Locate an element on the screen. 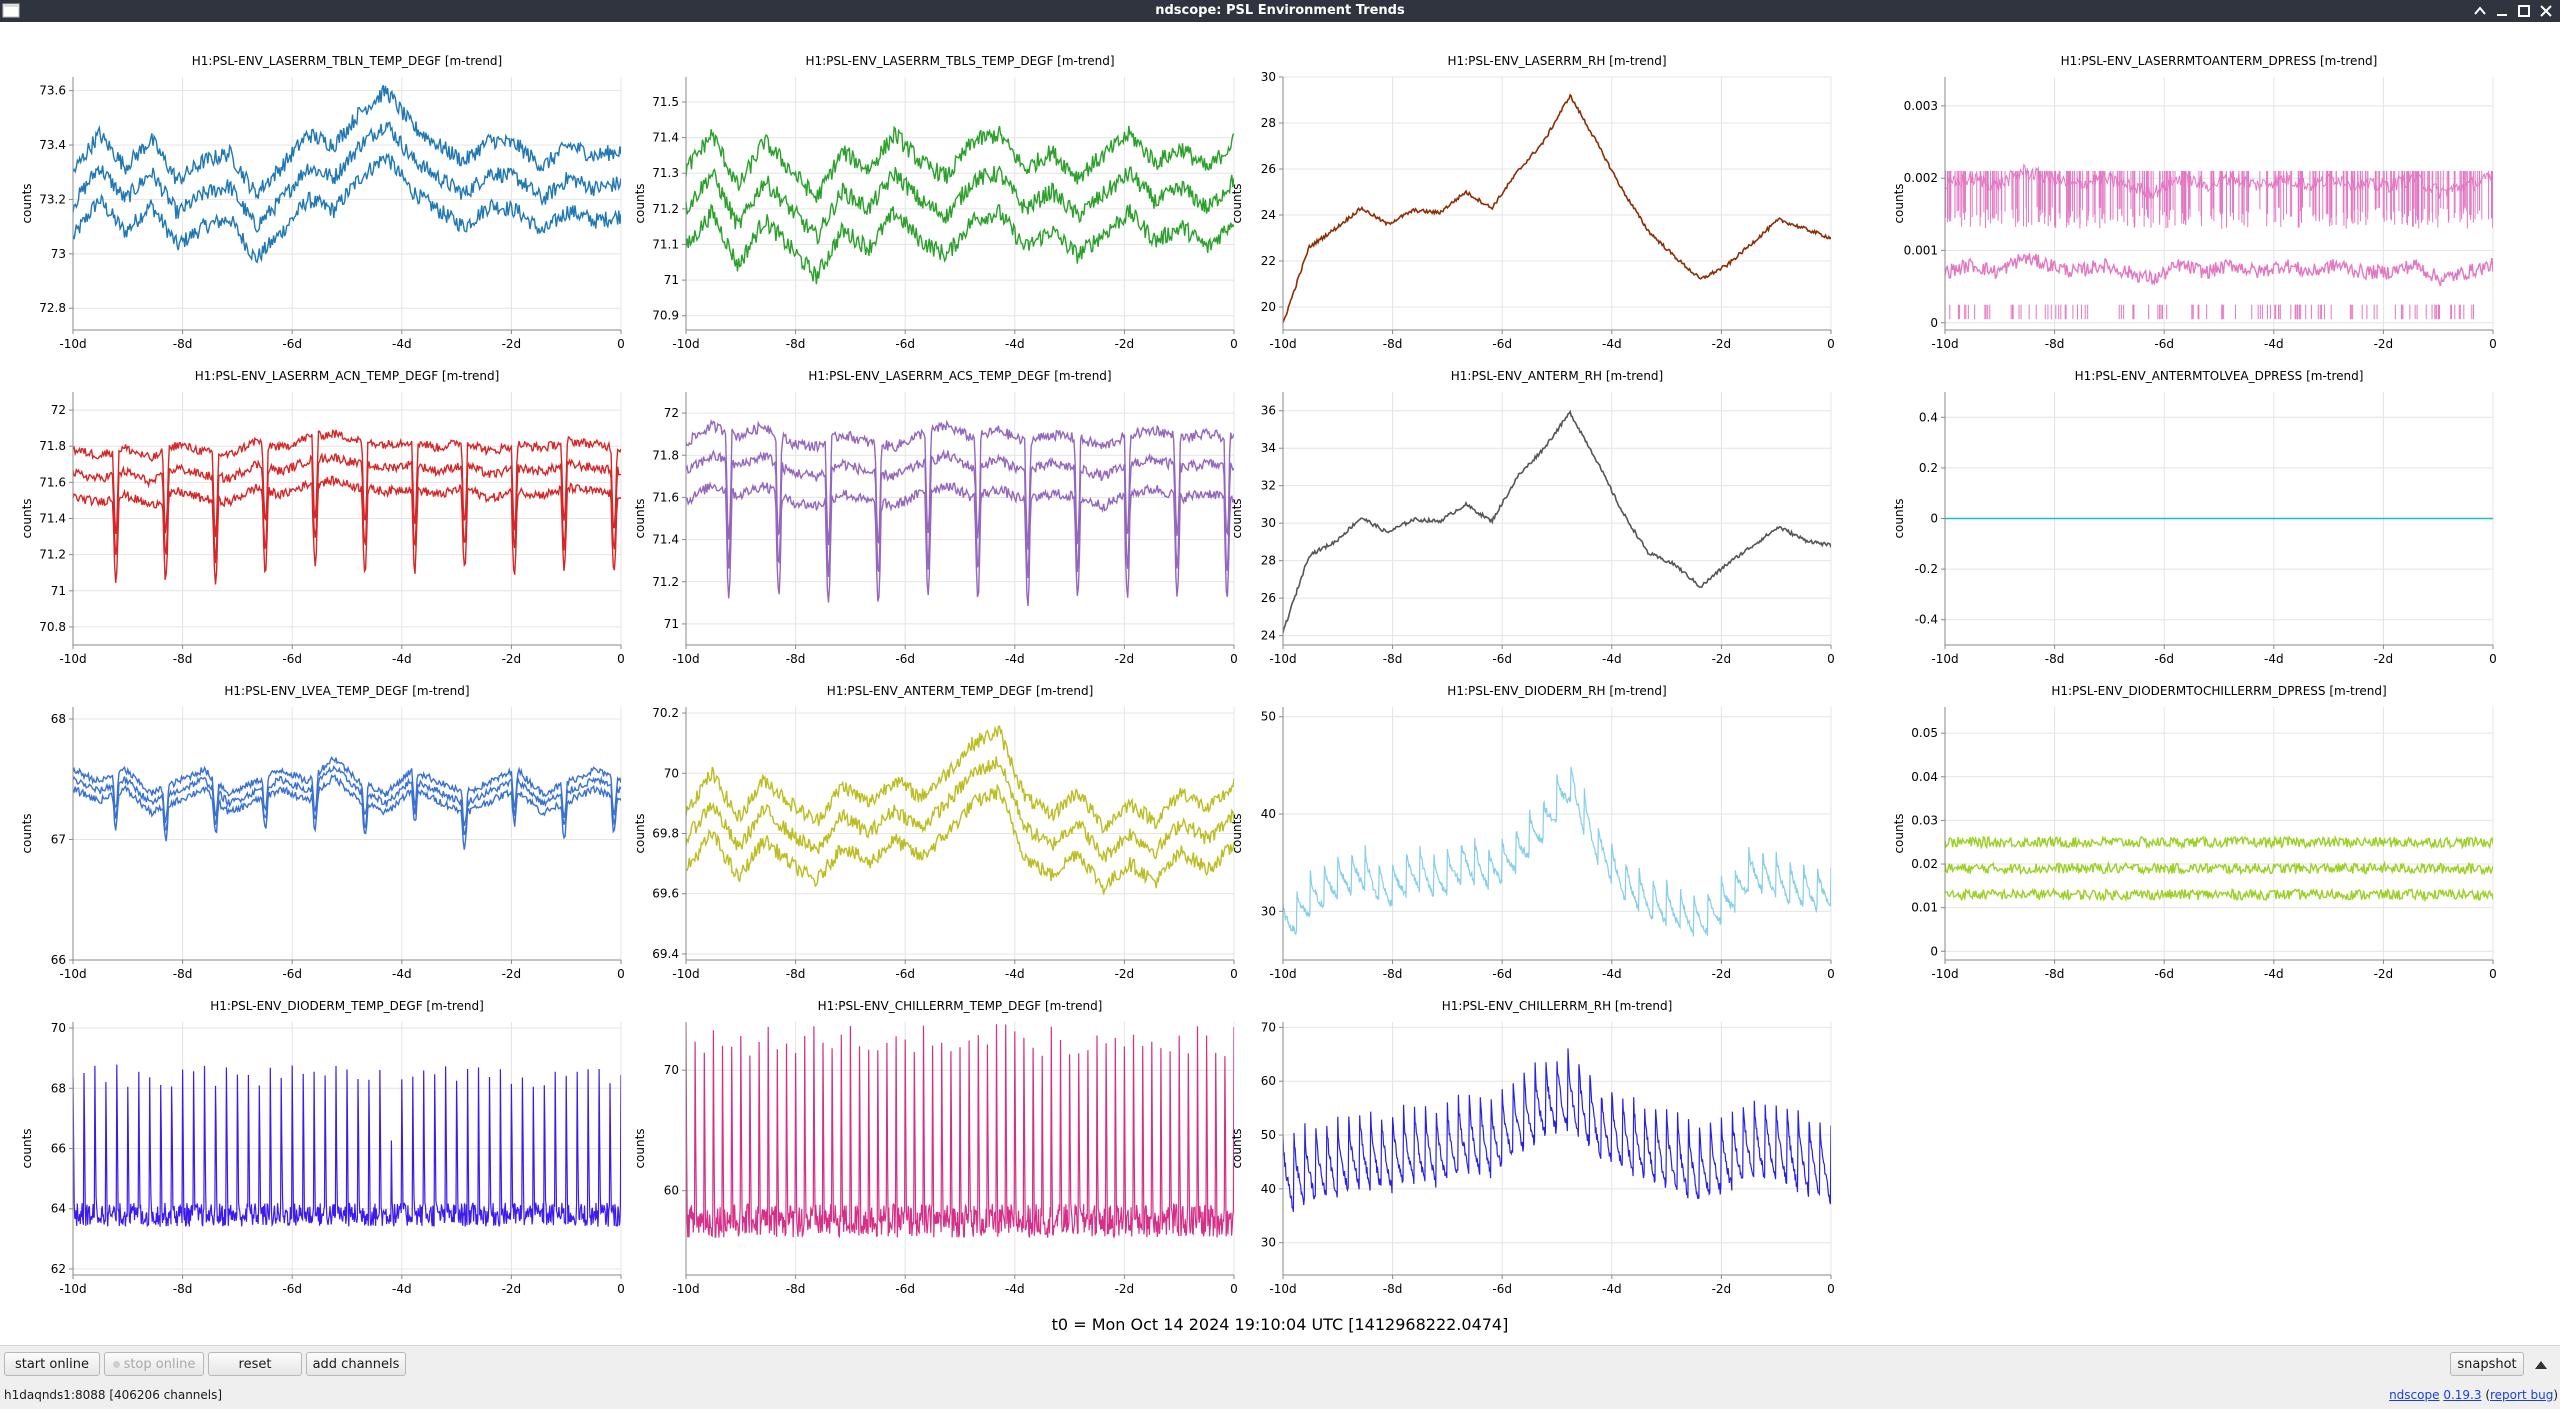 The height and width of the screenshot is (1409, 2560). minimize-icon is located at coordinates (2502, 11).